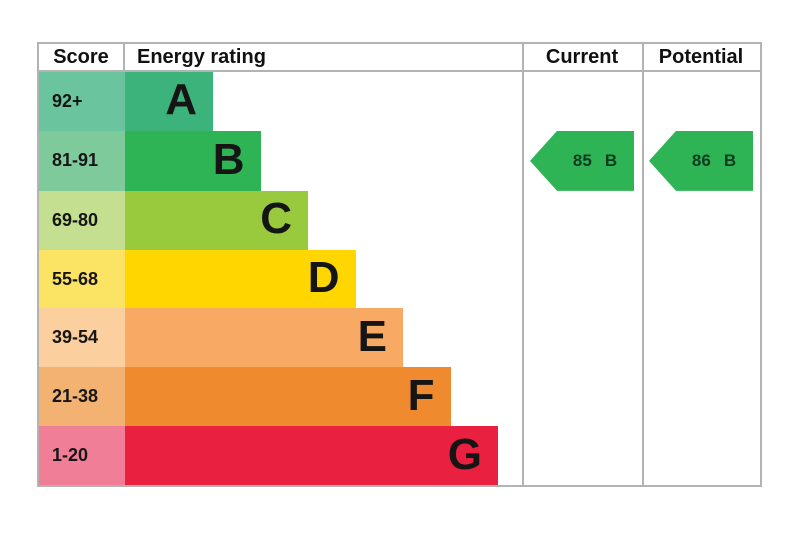  I want to click on column-header-energy-rating: Energy rating, so click(323, 58).